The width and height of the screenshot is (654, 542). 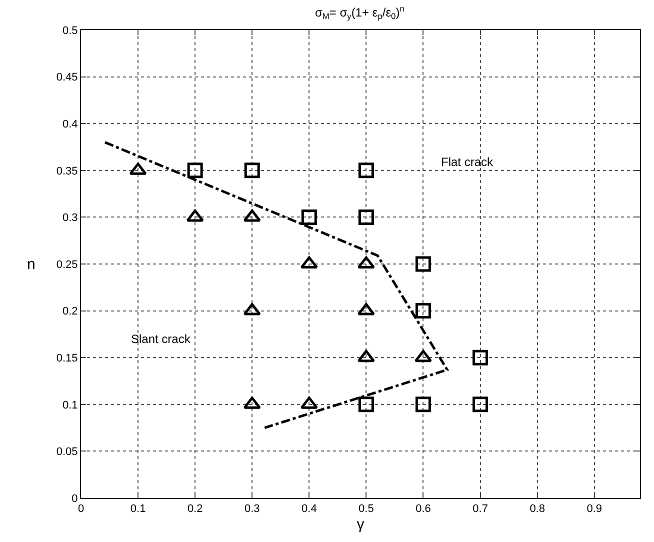 I want to click on y-axis-title: n, so click(x=31, y=264).